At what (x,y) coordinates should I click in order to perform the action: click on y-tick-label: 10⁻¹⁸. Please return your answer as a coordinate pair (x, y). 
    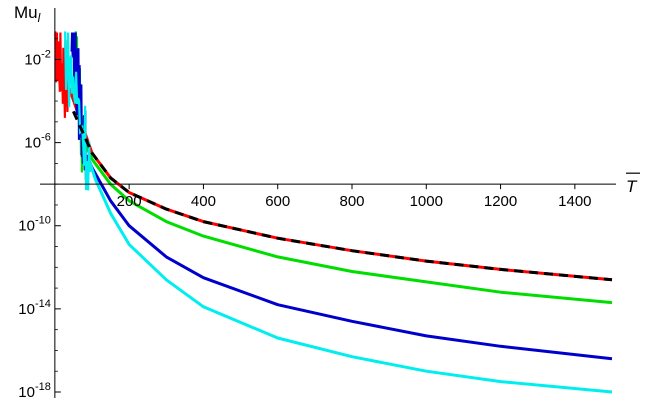
    Looking at the image, I should click on (34, 391).